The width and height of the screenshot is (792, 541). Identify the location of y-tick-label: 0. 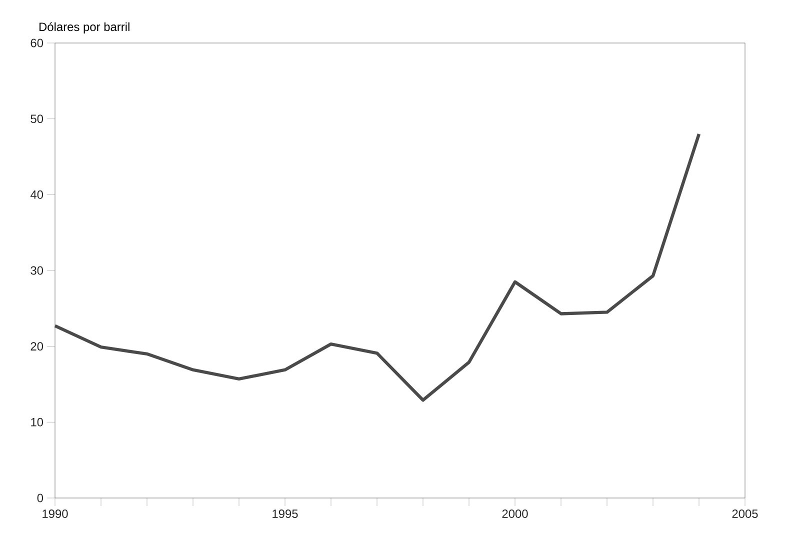
(40, 498).